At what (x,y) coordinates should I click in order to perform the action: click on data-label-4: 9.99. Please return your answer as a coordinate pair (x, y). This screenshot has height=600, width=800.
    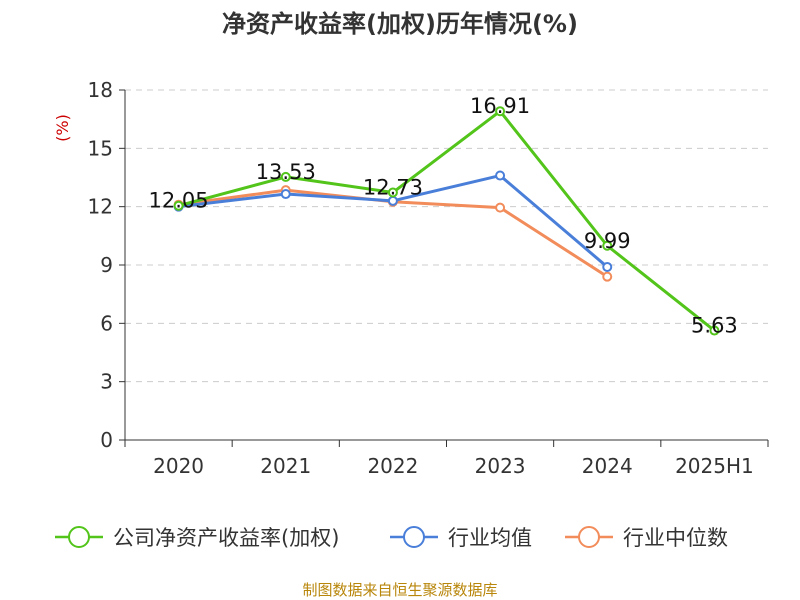
    Looking at the image, I should click on (607, 241).